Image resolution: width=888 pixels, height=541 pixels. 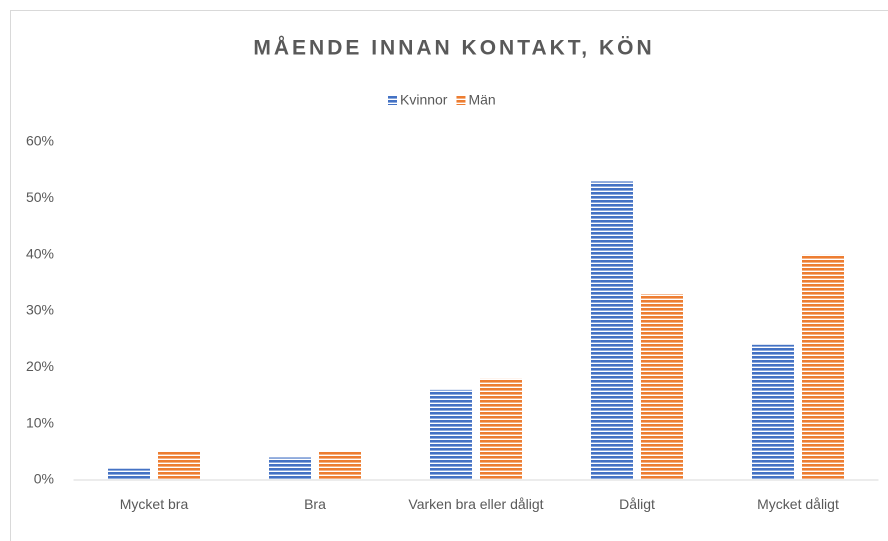 What do you see at coordinates (637, 504) in the screenshot?
I see `x-tick-label: Dåligt` at bounding box center [637, 504].